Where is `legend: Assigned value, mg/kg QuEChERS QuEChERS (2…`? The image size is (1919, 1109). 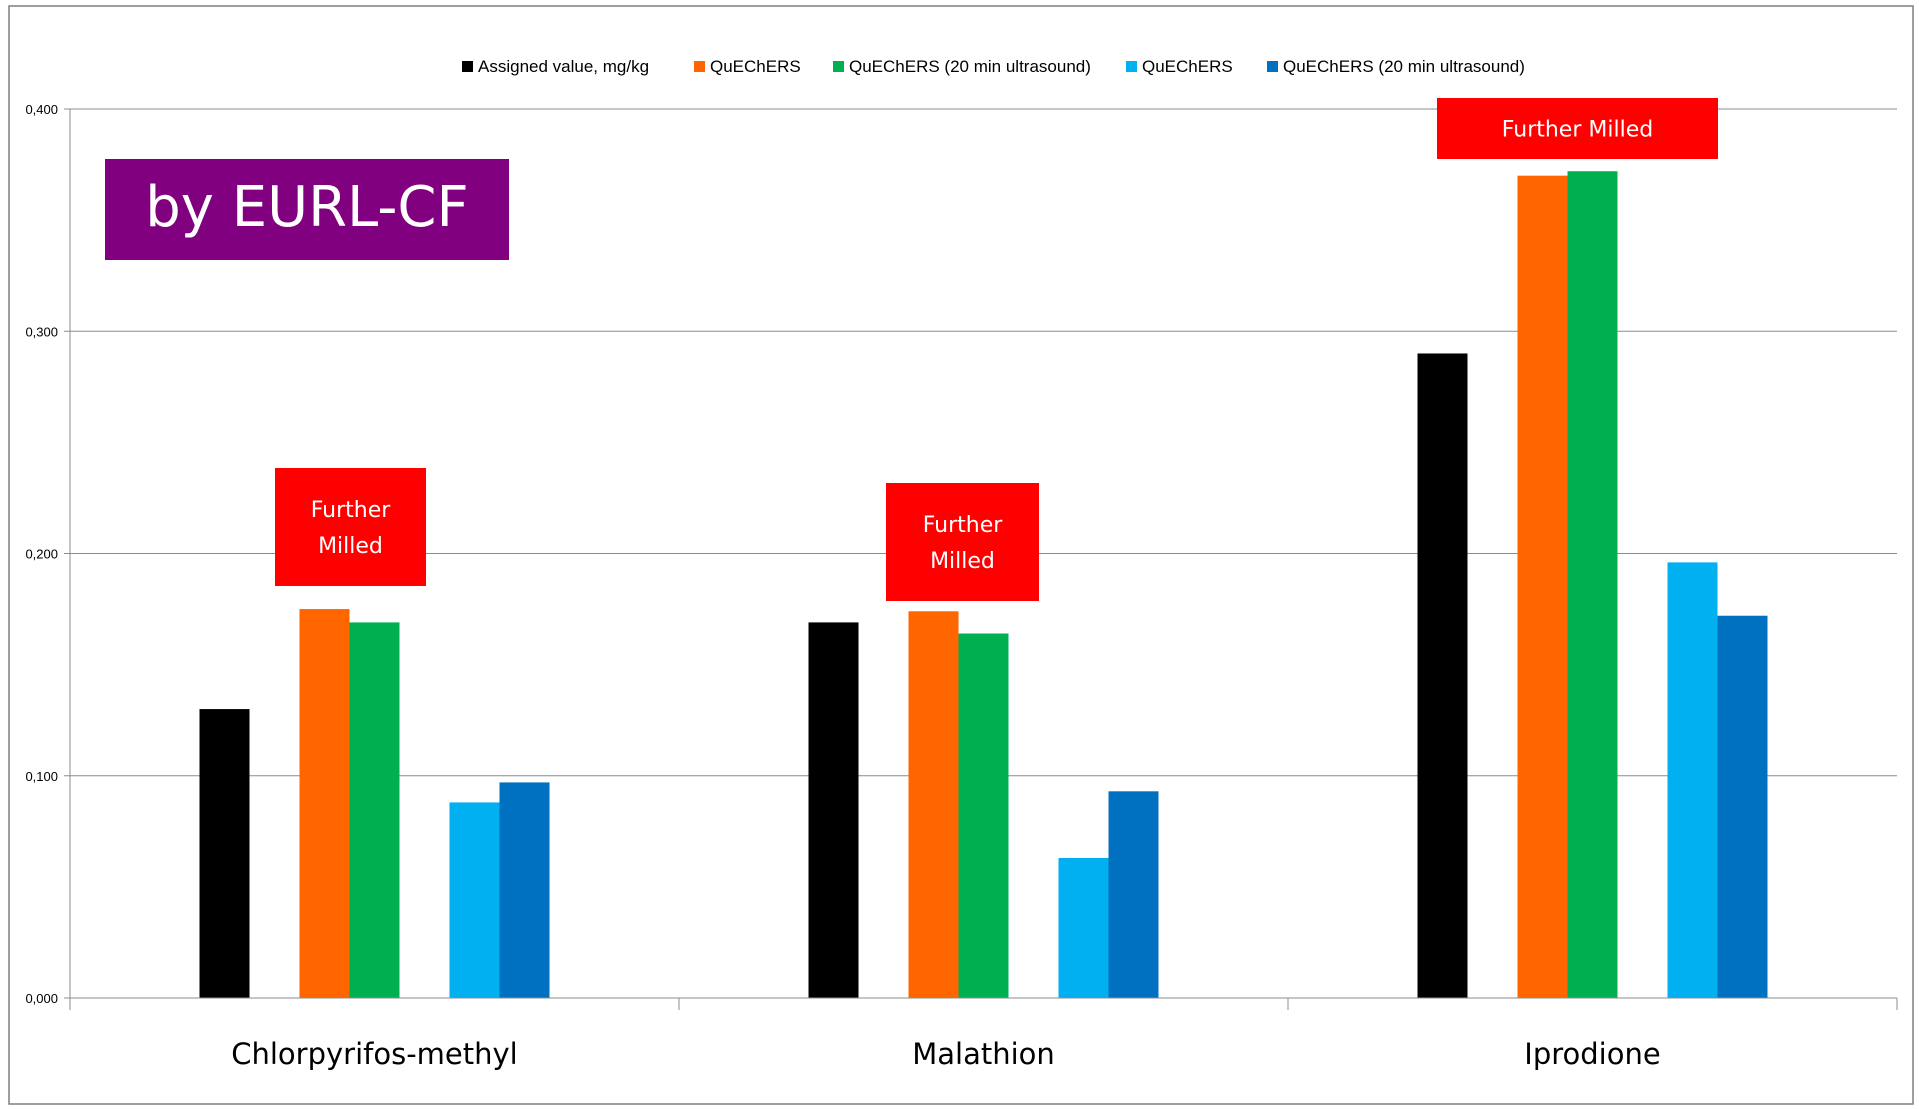
legend: Assigned value, mg/kg QuEChERS QuEChERS (2… is located at coordinates (993, 66).